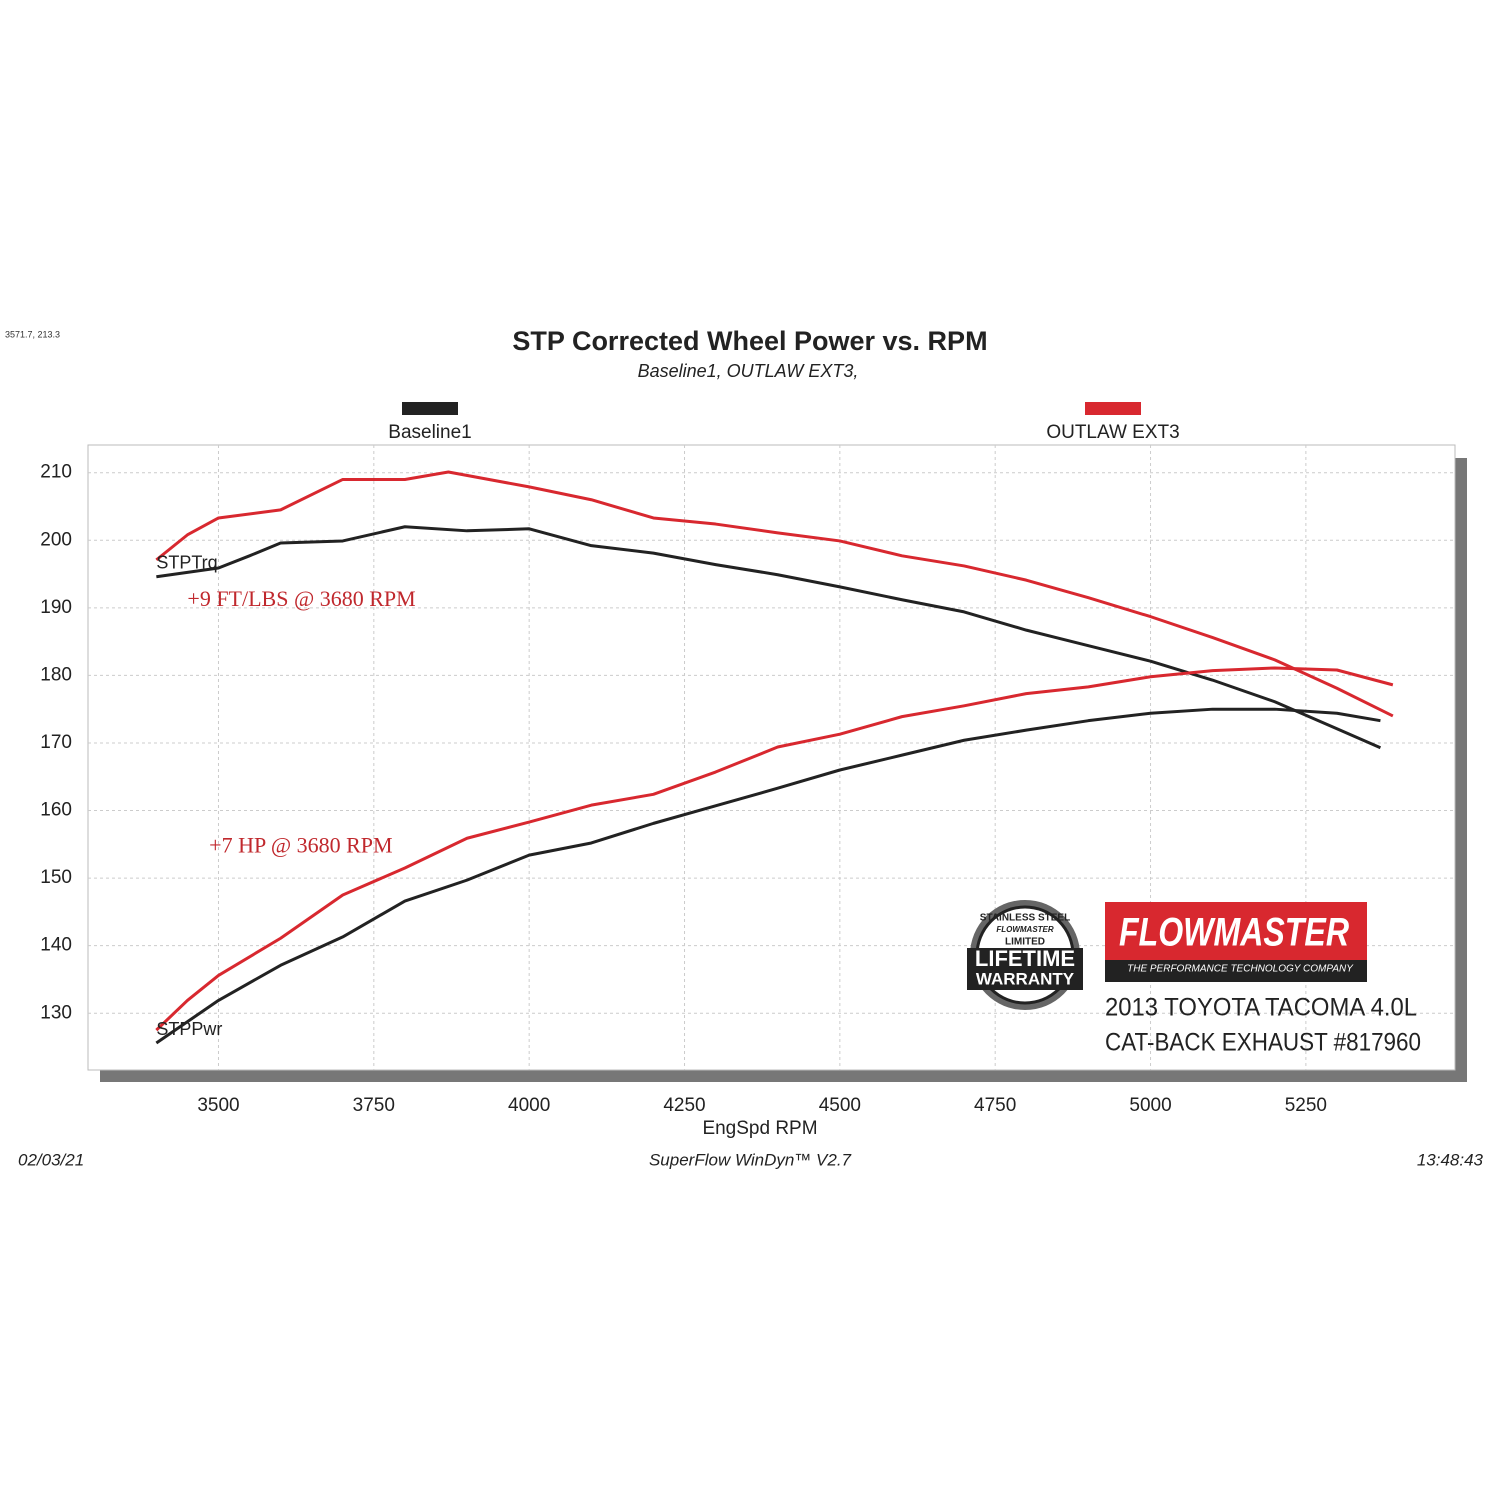 The height and width of the screenshot is (1500, 1500). Describe the element at coordinates (759, 1128) in the screenshot. I see `x-axis-label: EngSpd RPM` at that location.